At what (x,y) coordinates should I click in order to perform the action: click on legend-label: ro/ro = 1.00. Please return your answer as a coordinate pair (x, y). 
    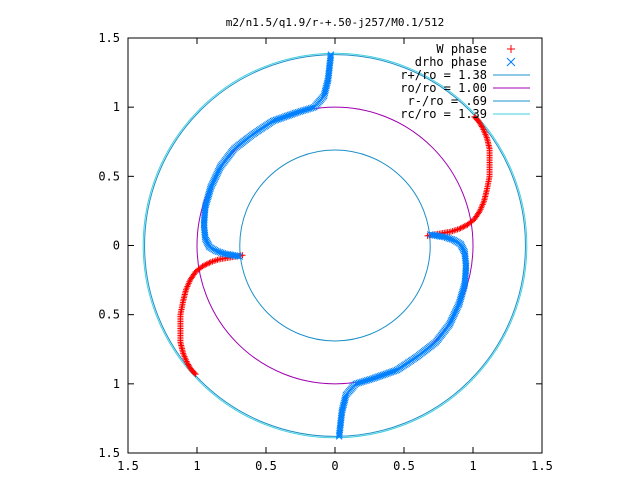
    Looking at the image, I should click on (443, 88).